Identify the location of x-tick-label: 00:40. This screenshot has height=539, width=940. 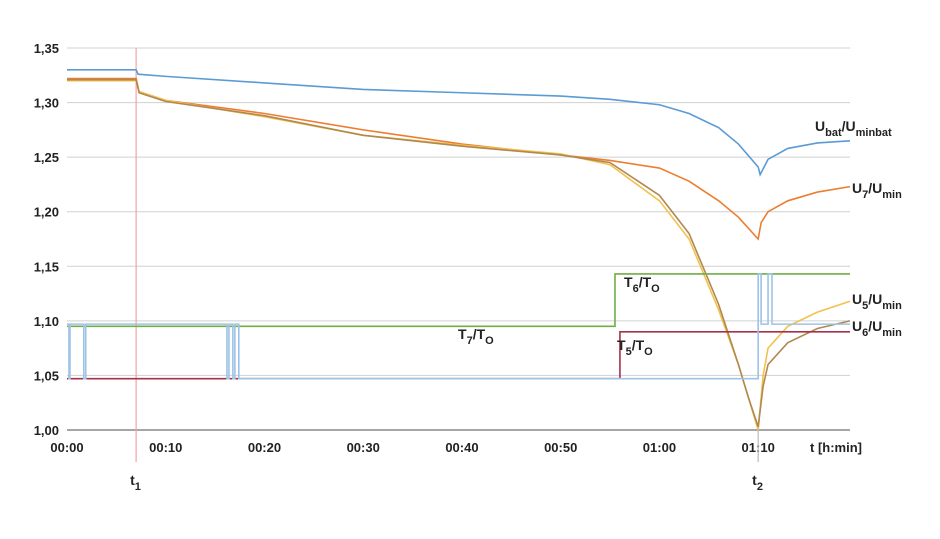
(461, 447).